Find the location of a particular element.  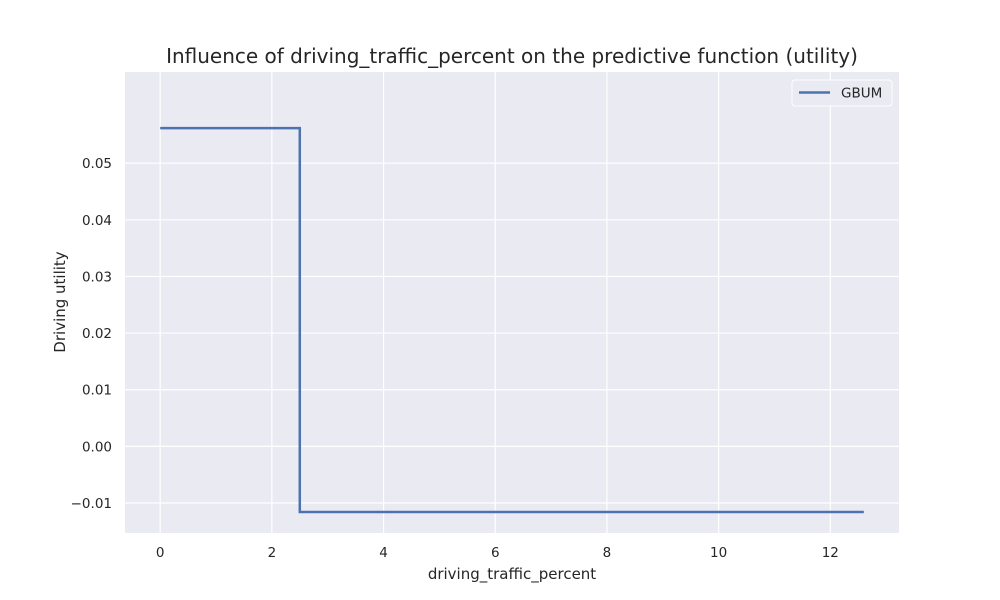

x-tick-label: 10 is located at coordinates (718, 553).